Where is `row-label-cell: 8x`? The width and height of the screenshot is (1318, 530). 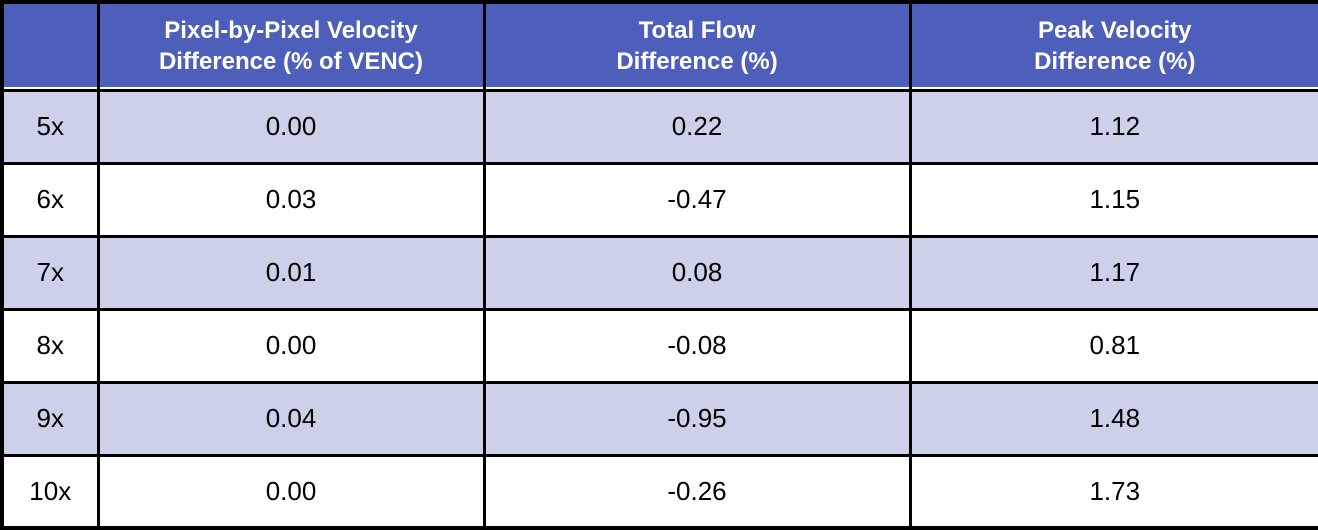
row-label-cell: 8x is located at coordinates (50, 345).